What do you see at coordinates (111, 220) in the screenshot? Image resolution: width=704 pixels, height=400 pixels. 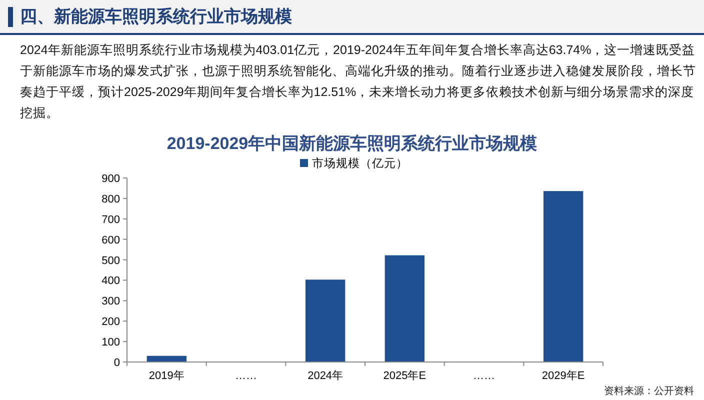 I see `y-tick-label: 700` at bounding box center [111, 220].